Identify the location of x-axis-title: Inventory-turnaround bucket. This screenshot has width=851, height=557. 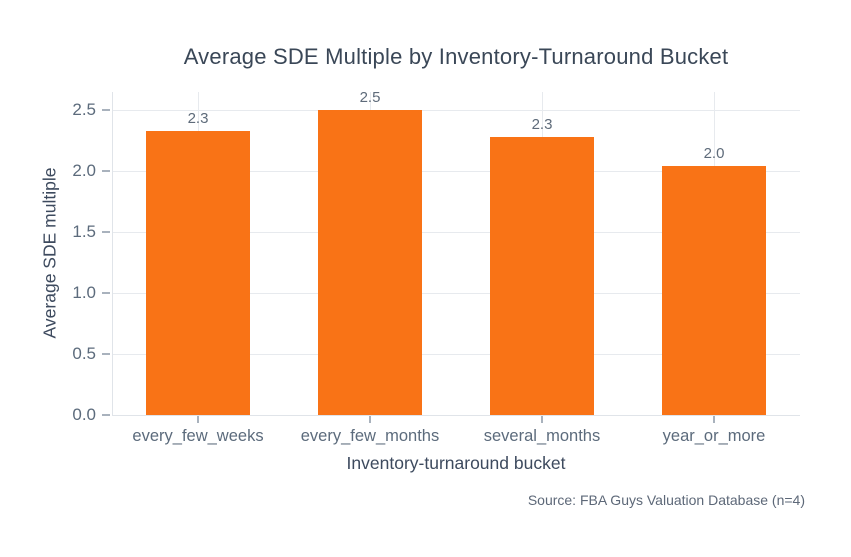
(456, 463).